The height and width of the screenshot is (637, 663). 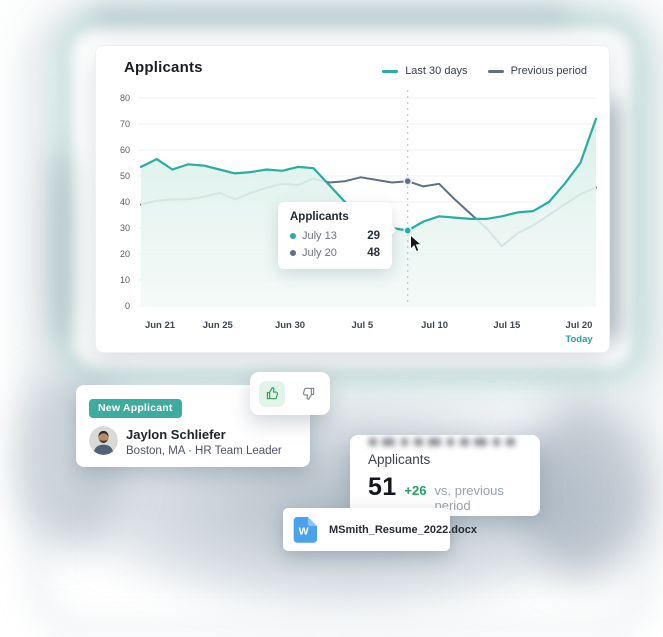 I want to click on chart-title: Applicants, so click(x=163, y=67).